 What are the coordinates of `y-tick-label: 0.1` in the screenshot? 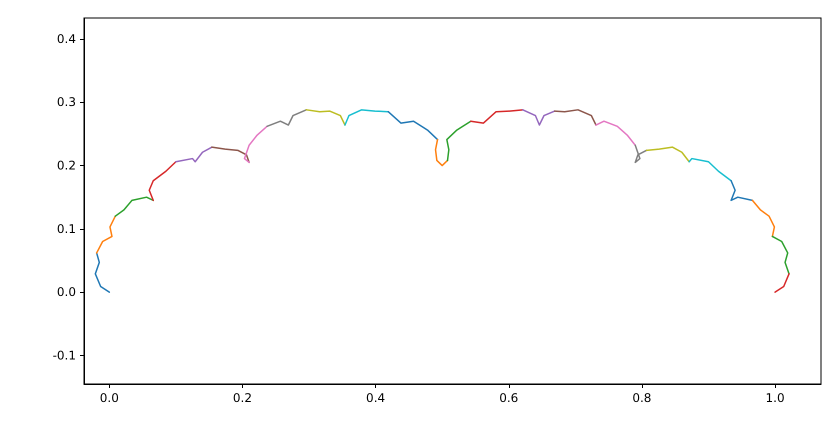 It's located at (66, 229).